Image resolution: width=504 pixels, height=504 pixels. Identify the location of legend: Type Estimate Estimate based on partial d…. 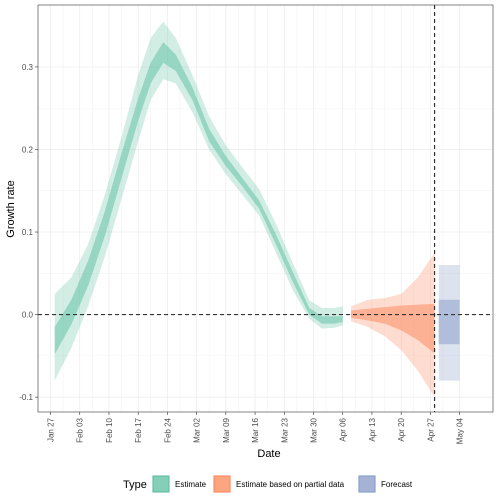
(268, 484).